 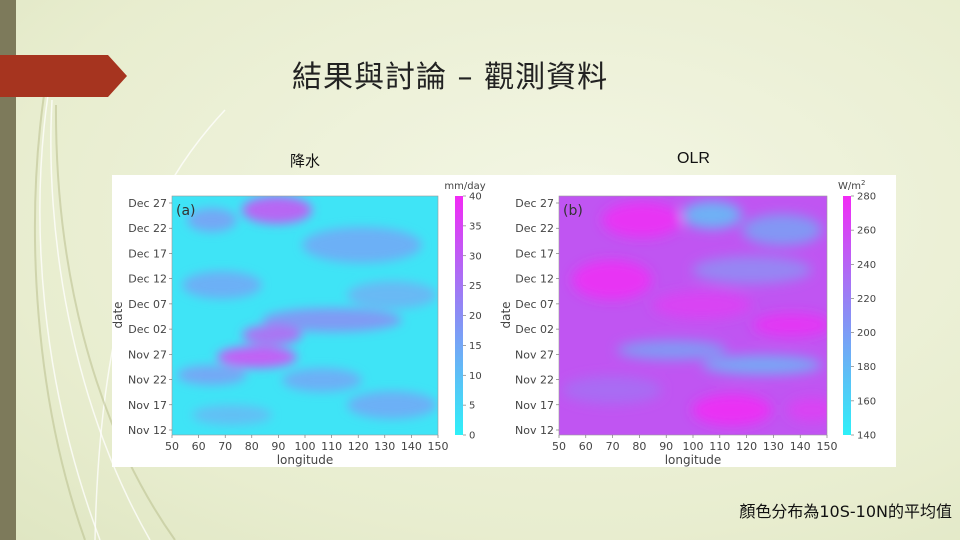 I want to click on colorbar-tick-label: 180, so click(x=866, y=367).